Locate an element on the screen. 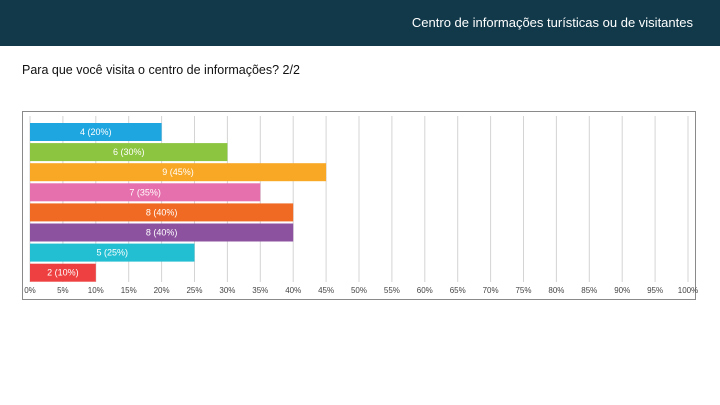 The width and height of the screenshot is (720, 405). bar-data-label: 9 (45%) is located at coordinates (178, 172).